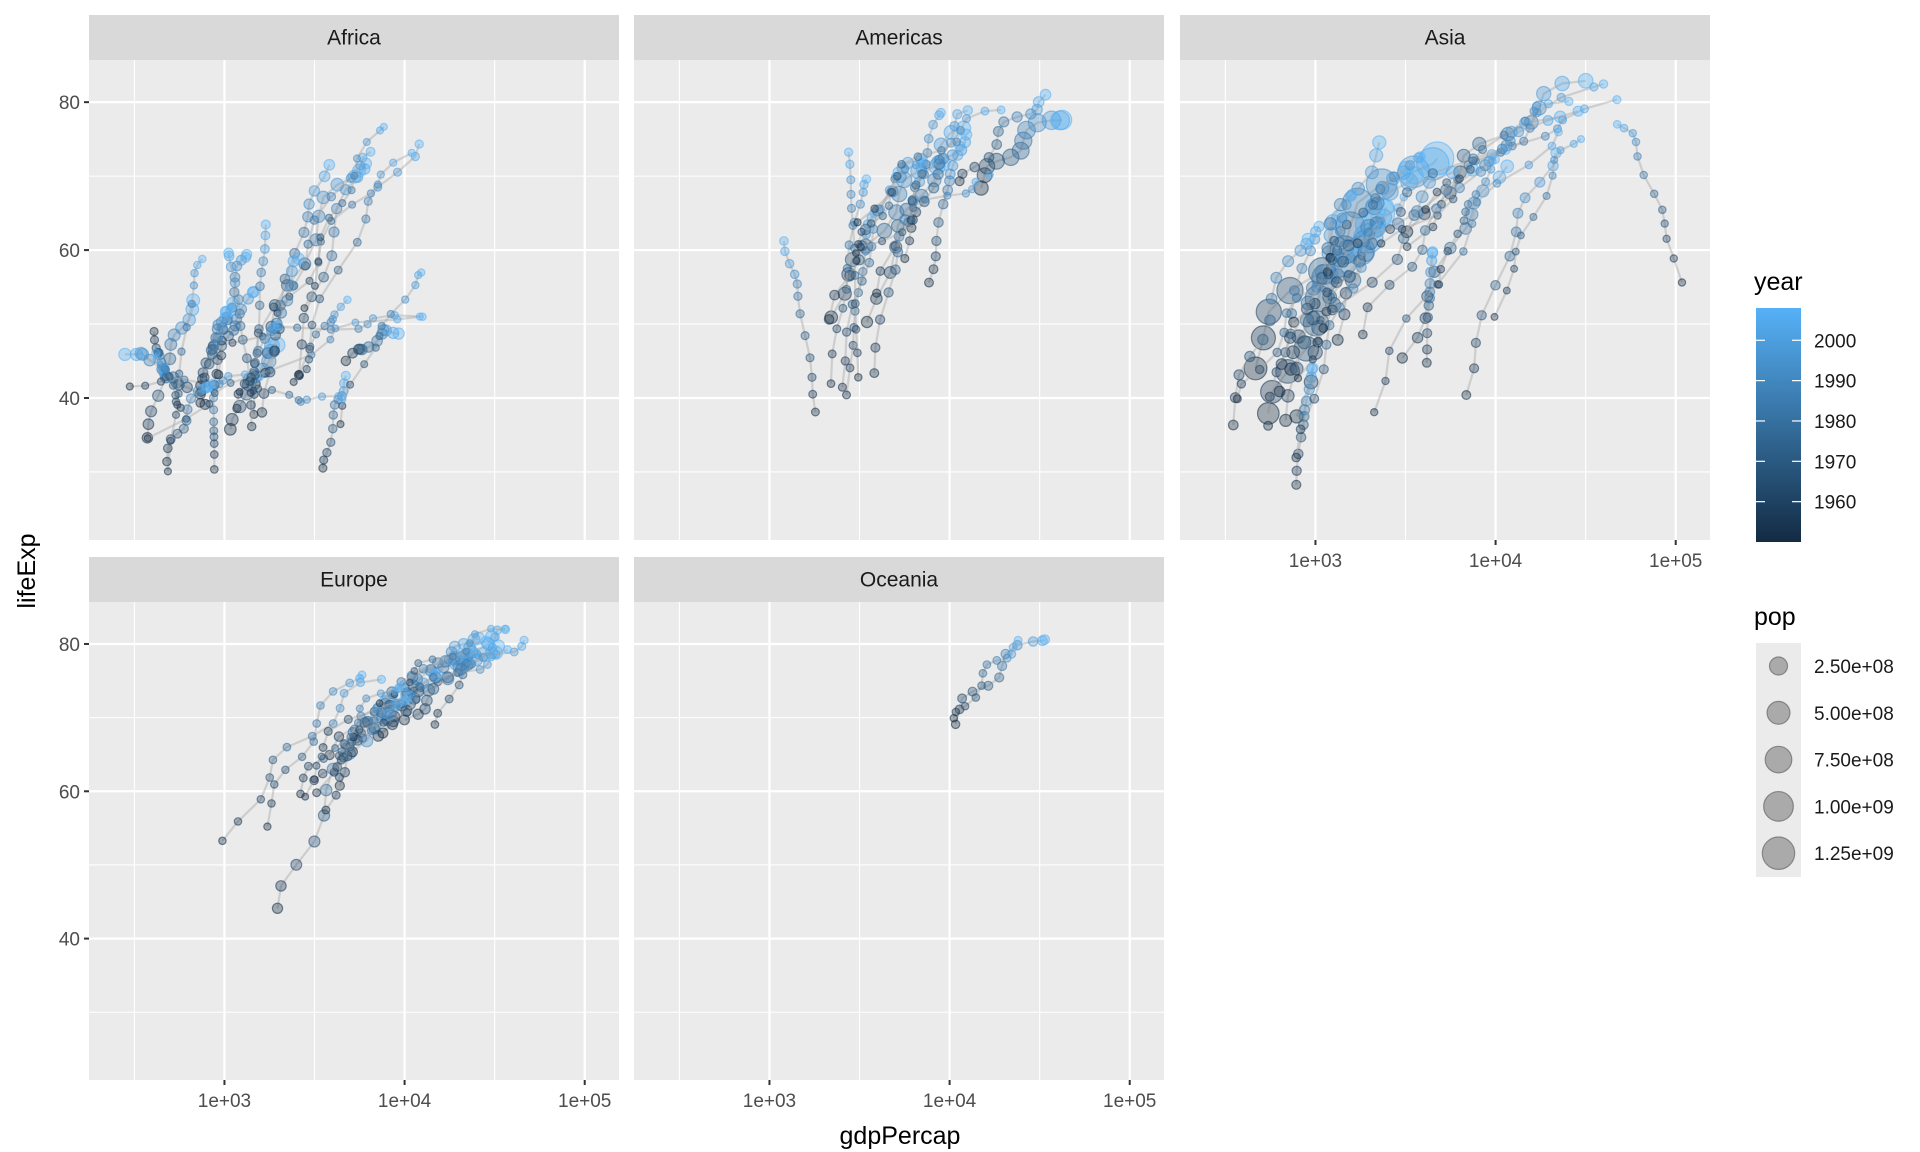 The height and width of the screenshot is (1152, 1920). I want to click on size-legend-label: 2.50e+08, so click(1854, 667).